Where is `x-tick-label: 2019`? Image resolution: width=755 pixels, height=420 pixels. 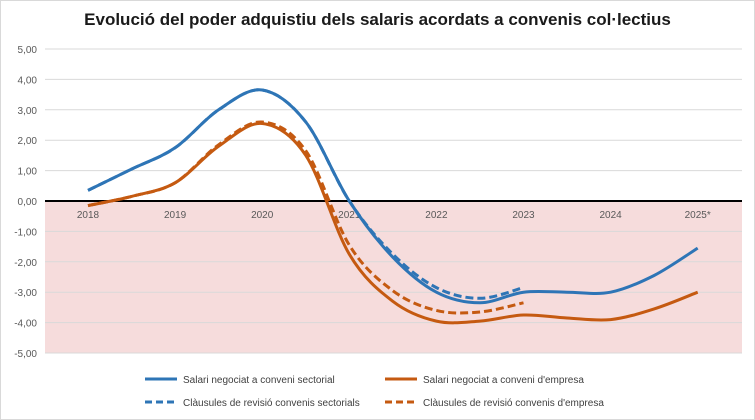 x-tick-label: 2019 is located at coordinates (175, 215).